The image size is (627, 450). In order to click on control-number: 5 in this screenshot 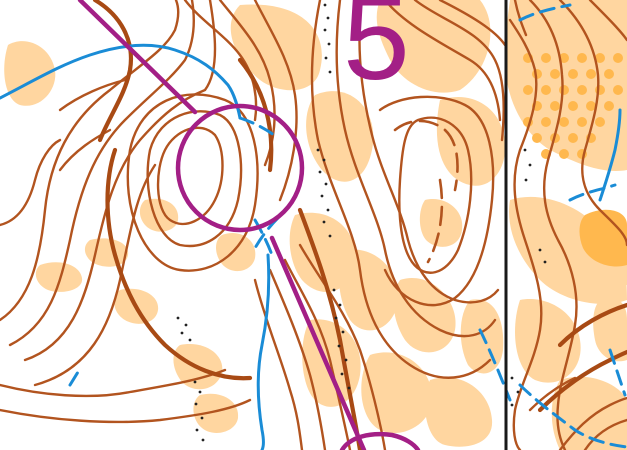, I will do `click(376, 52)`.